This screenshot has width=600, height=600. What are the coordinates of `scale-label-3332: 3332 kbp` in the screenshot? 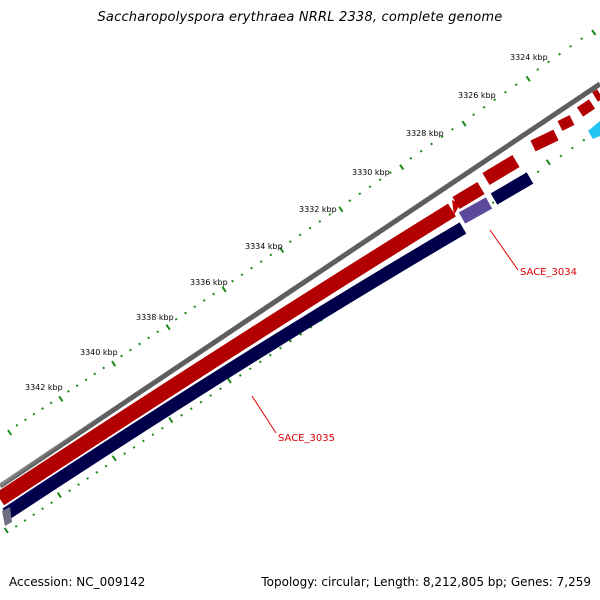 It's located at (318, 209).